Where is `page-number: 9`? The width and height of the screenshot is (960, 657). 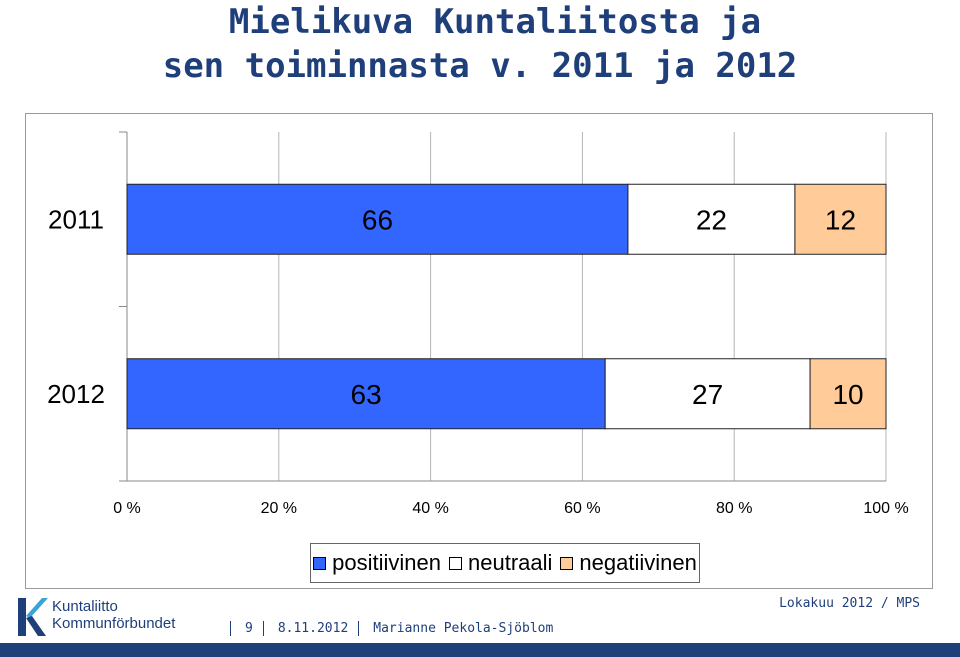
page-number: 9 is located at coordinates (246, 628).